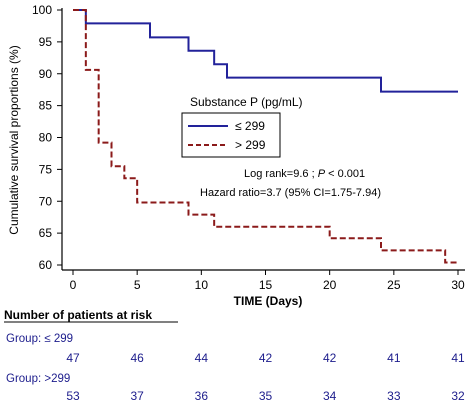 The width and height of the screenshot is (472, 403). Describe the element at coordinates (73, 396) in the screenshot. I see `risk-count: 53` at that location.